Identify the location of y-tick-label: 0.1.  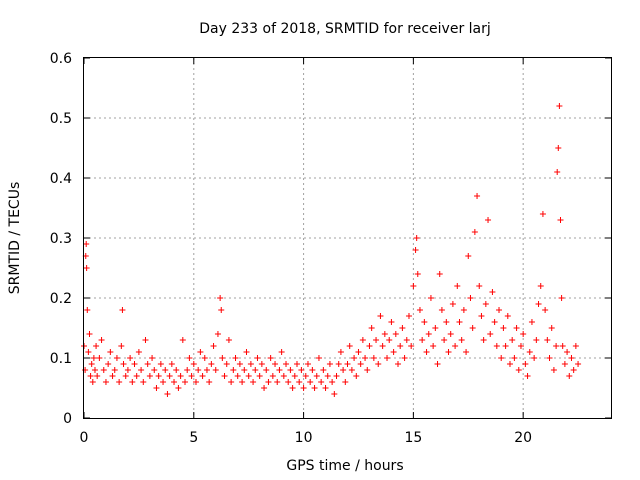
(61, 359).